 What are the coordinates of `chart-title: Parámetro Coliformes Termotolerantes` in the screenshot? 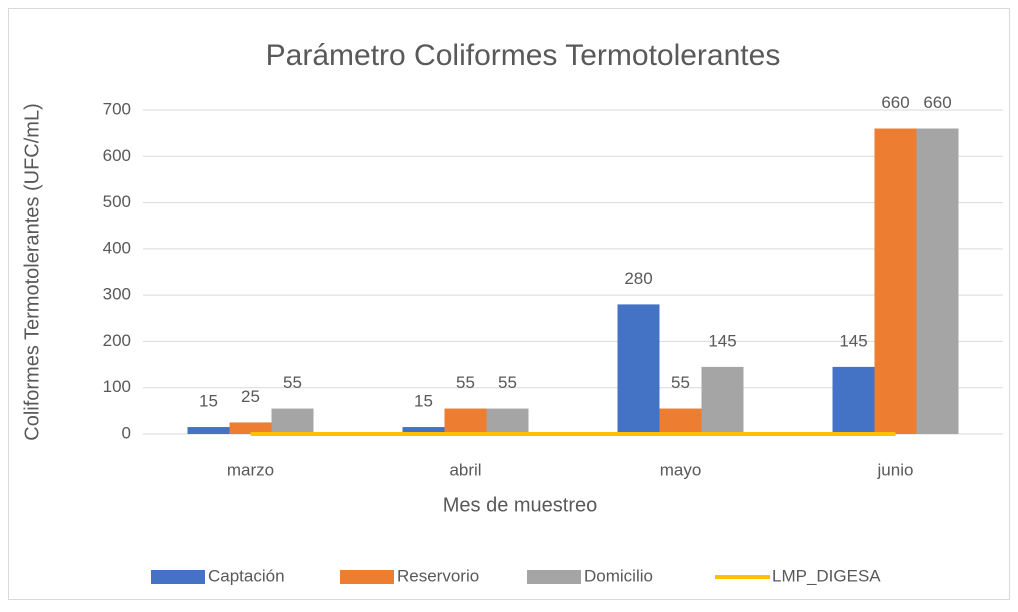 It's located at (523, 55).